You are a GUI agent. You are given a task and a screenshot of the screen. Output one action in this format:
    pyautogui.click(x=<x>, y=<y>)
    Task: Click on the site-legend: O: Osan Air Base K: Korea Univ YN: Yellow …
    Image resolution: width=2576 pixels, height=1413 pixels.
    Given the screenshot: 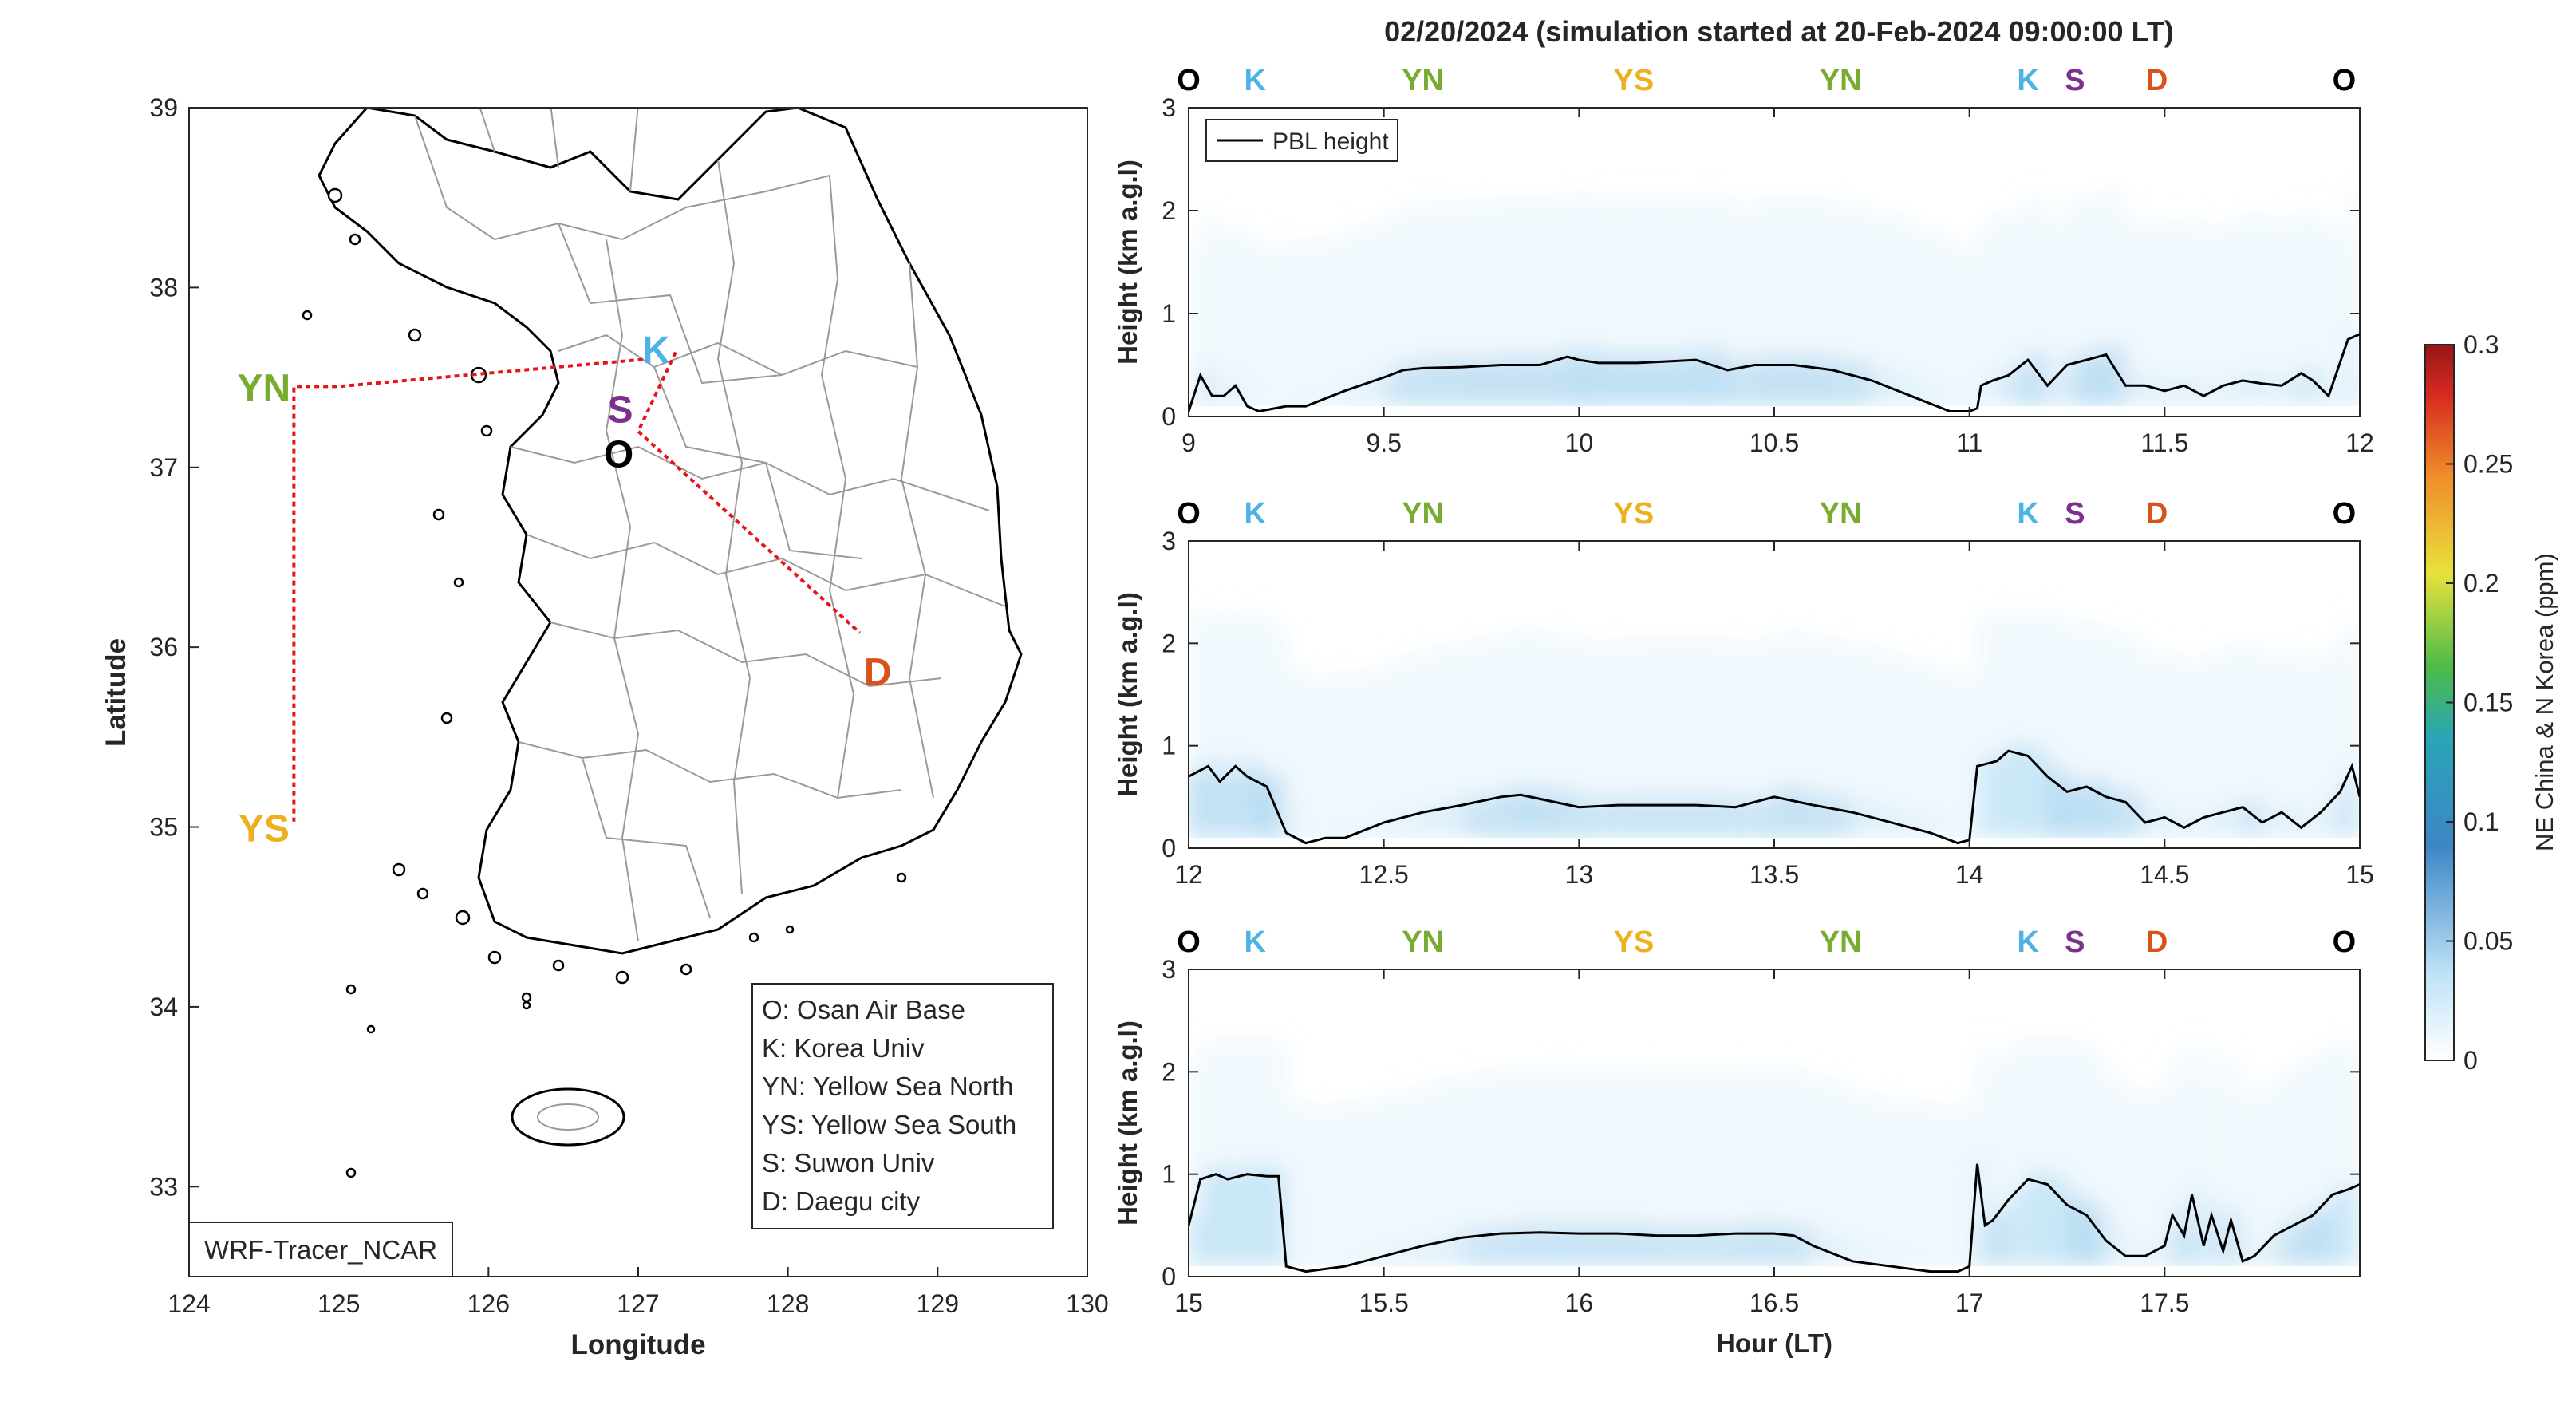 What is the action you would take?
    pyautogui.click(x=903, y=1106)
    